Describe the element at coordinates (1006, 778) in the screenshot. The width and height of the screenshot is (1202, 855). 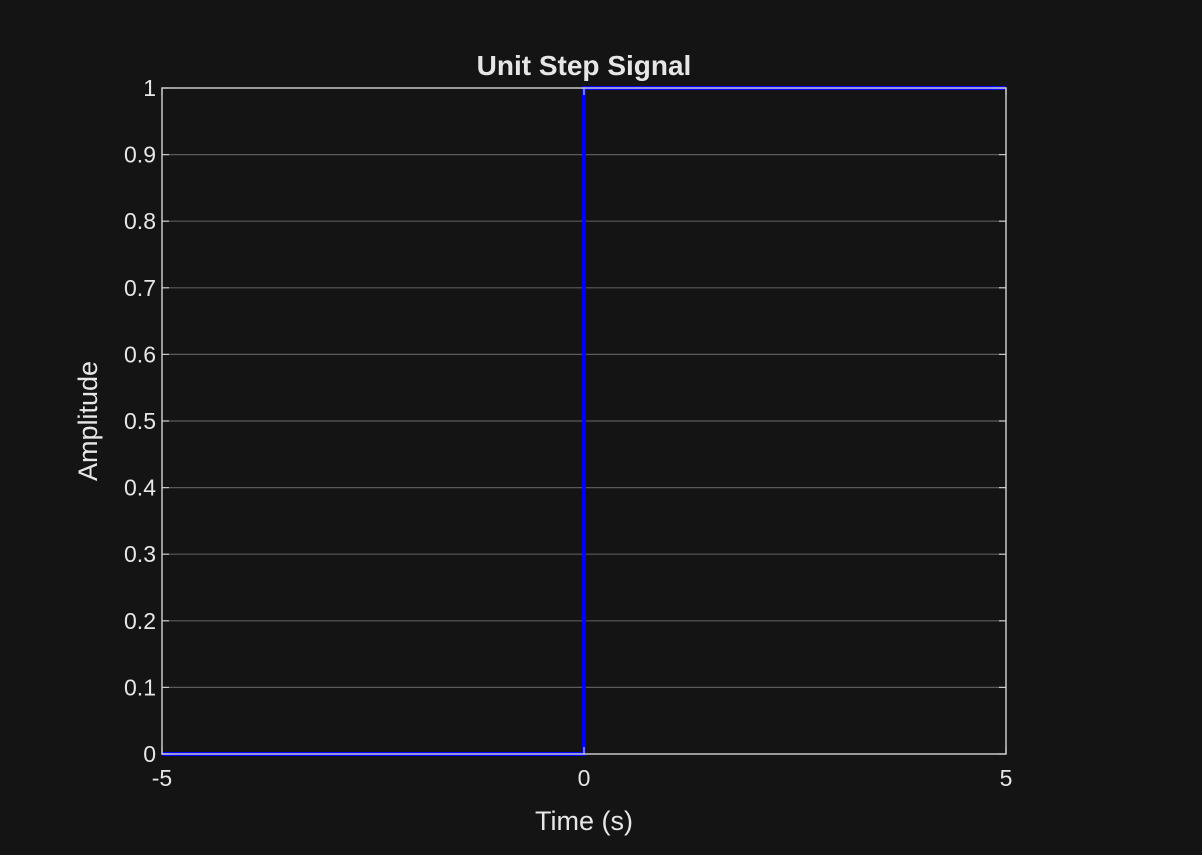
I see `x-tick-label: 5` at that location.